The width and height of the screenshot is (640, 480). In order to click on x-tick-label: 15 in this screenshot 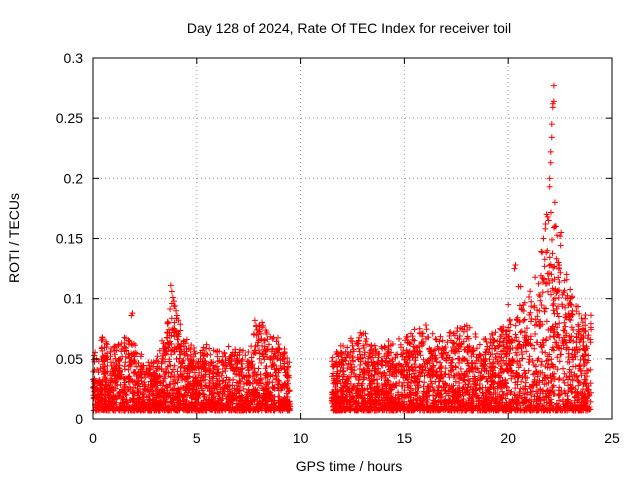, I will do `click(405, 438)`.